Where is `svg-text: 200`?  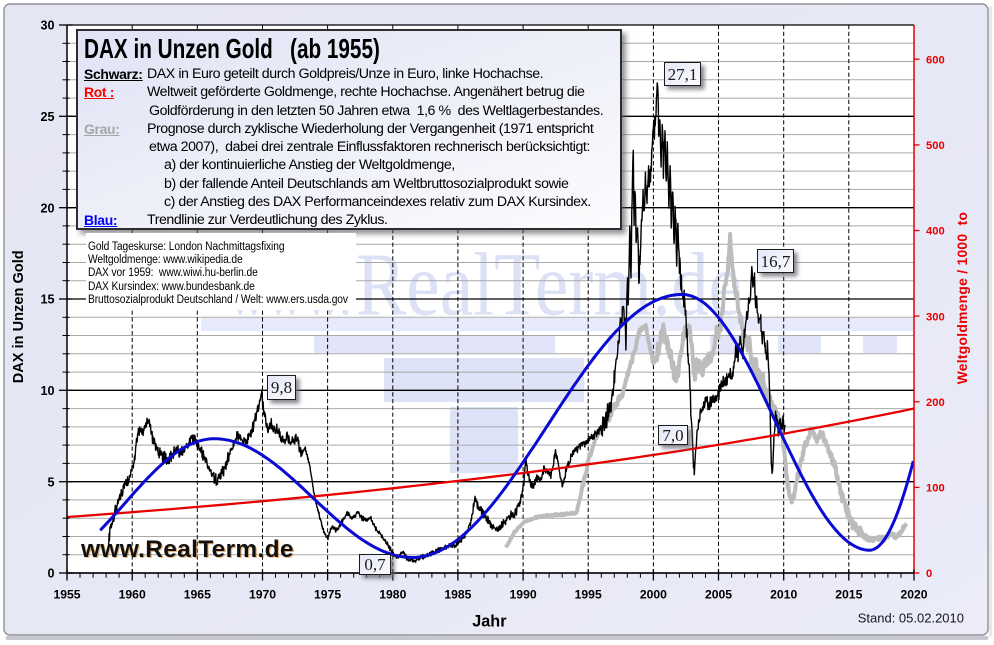 svg-text: 200 is located at coordinates (935, 403).